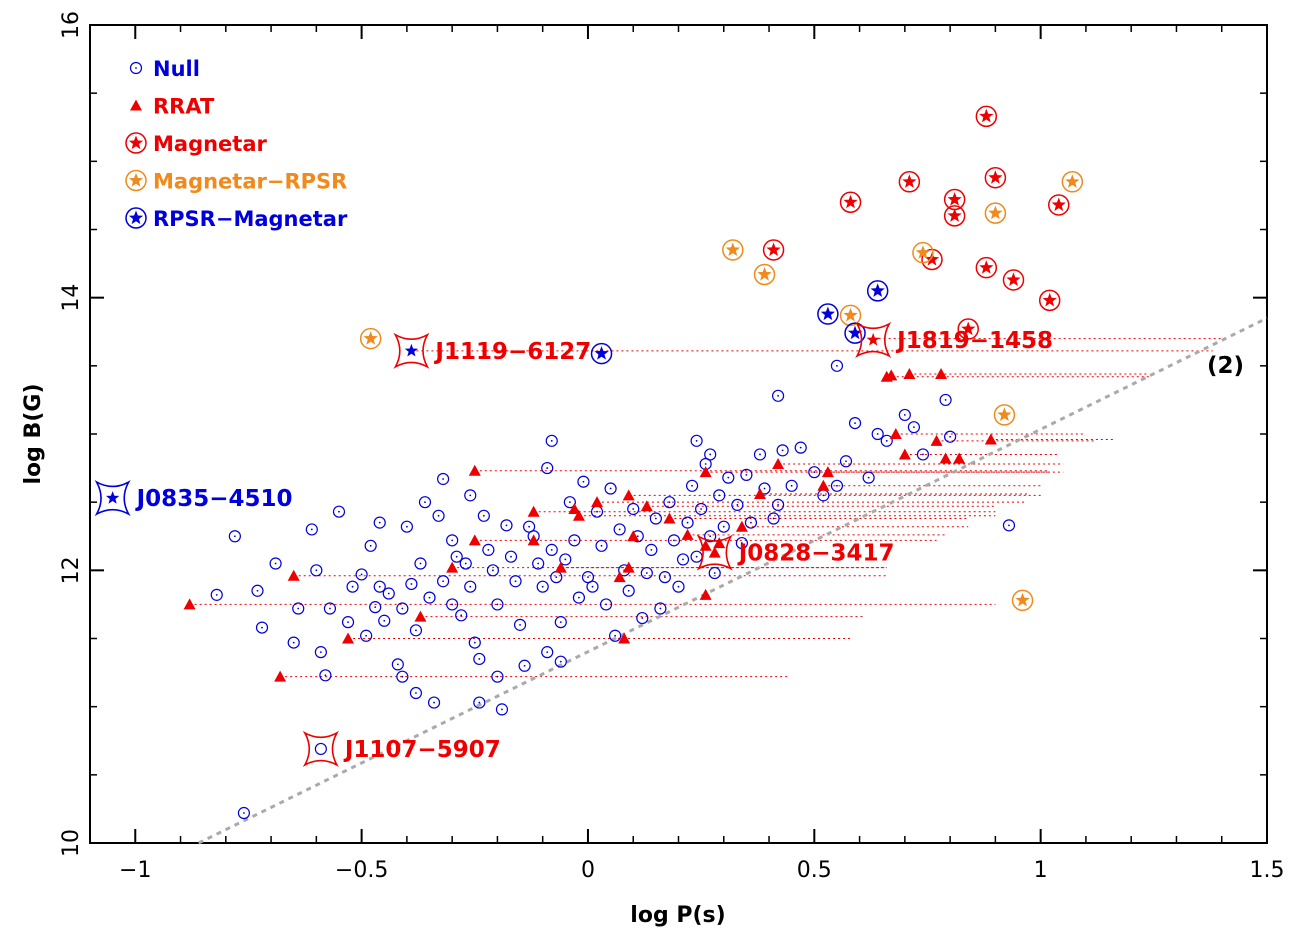  What do you see at coordinates (588, 870) in the screenshot?
I see `x-tick-label: 0` at bounding box center [588, 870].